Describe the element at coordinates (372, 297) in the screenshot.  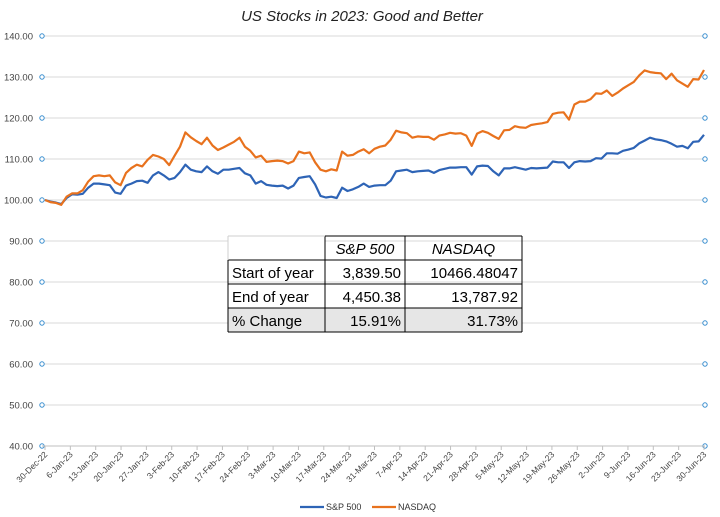
I see `table-cell: 4,450.38` at that location.